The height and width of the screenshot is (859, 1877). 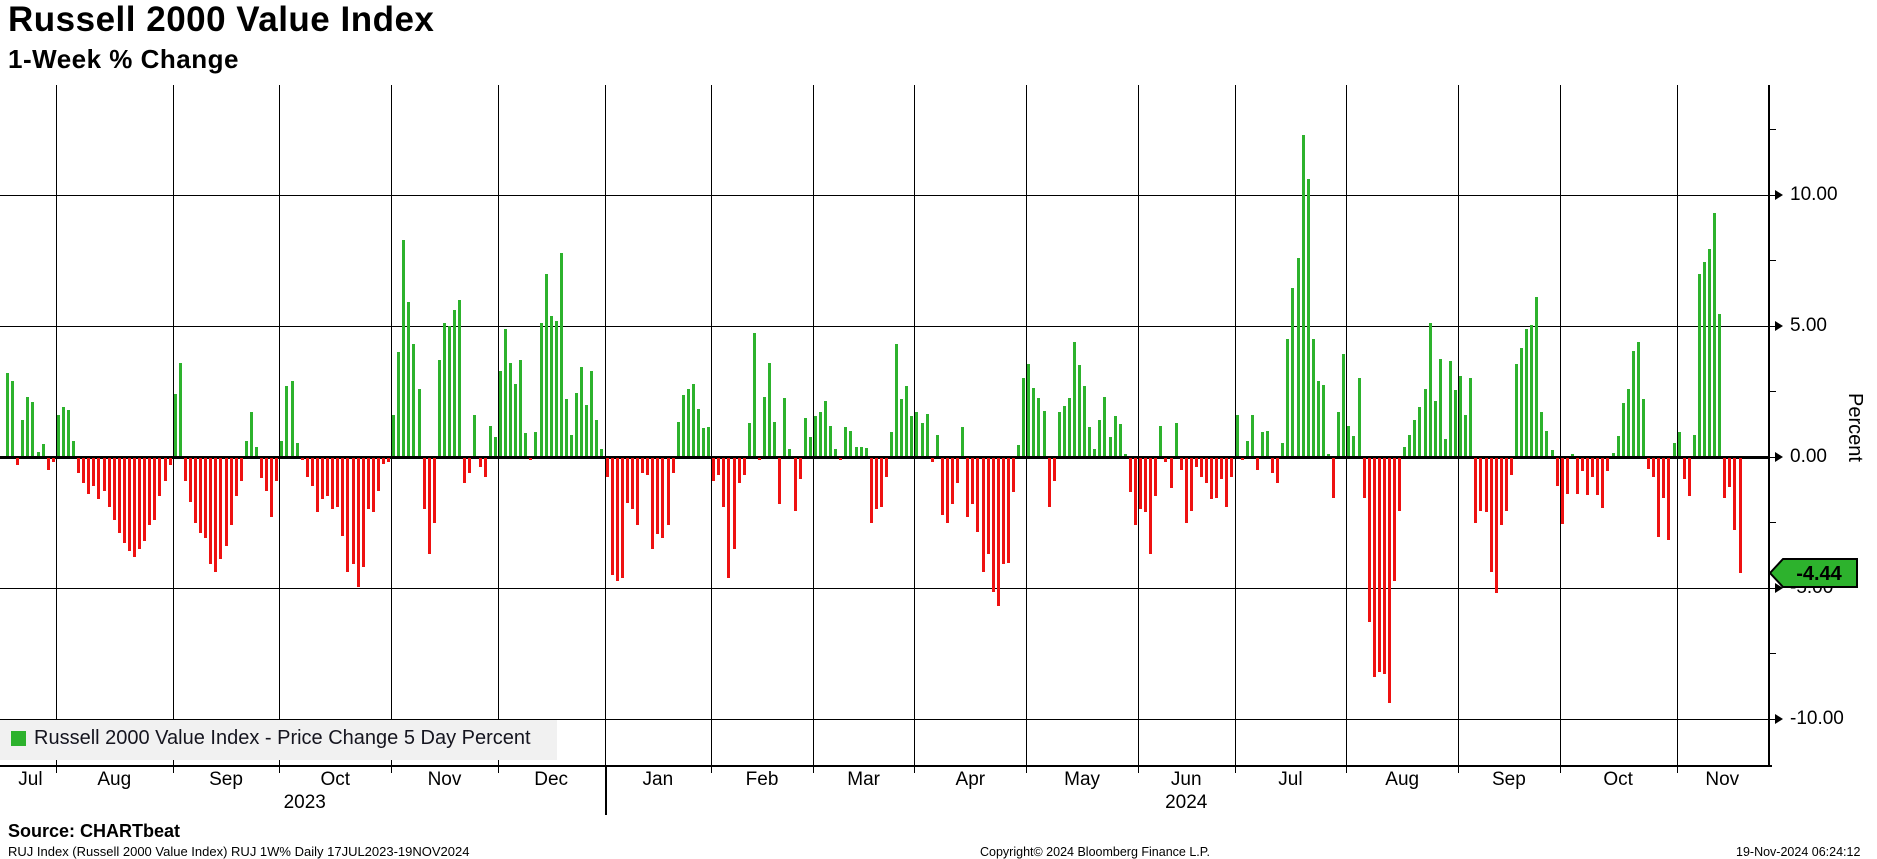 What do you see at coordinates (1855, 427) in the screenshot?
I see `y-axis-title: Percent` at bounding box center [1855, 427].